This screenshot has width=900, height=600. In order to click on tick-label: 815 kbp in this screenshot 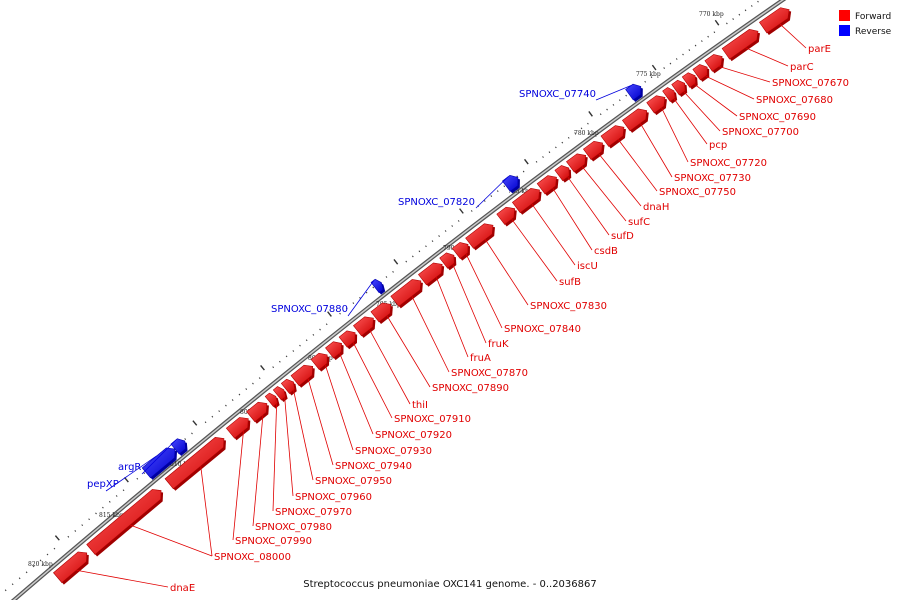, I will do `click(111, 515)`.